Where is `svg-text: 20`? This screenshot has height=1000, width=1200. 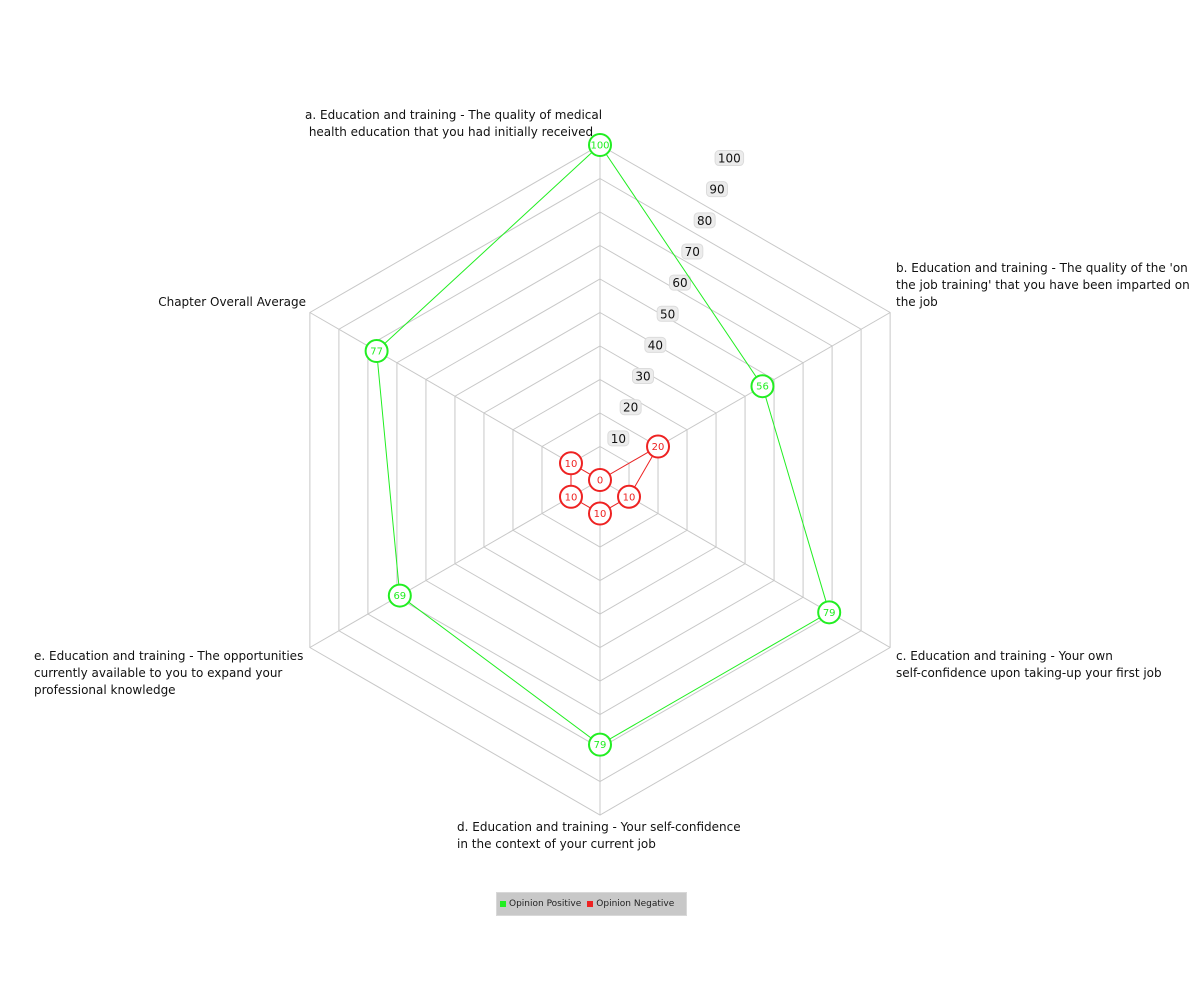
svg-text: 20 is located at coordinates (630, 408).